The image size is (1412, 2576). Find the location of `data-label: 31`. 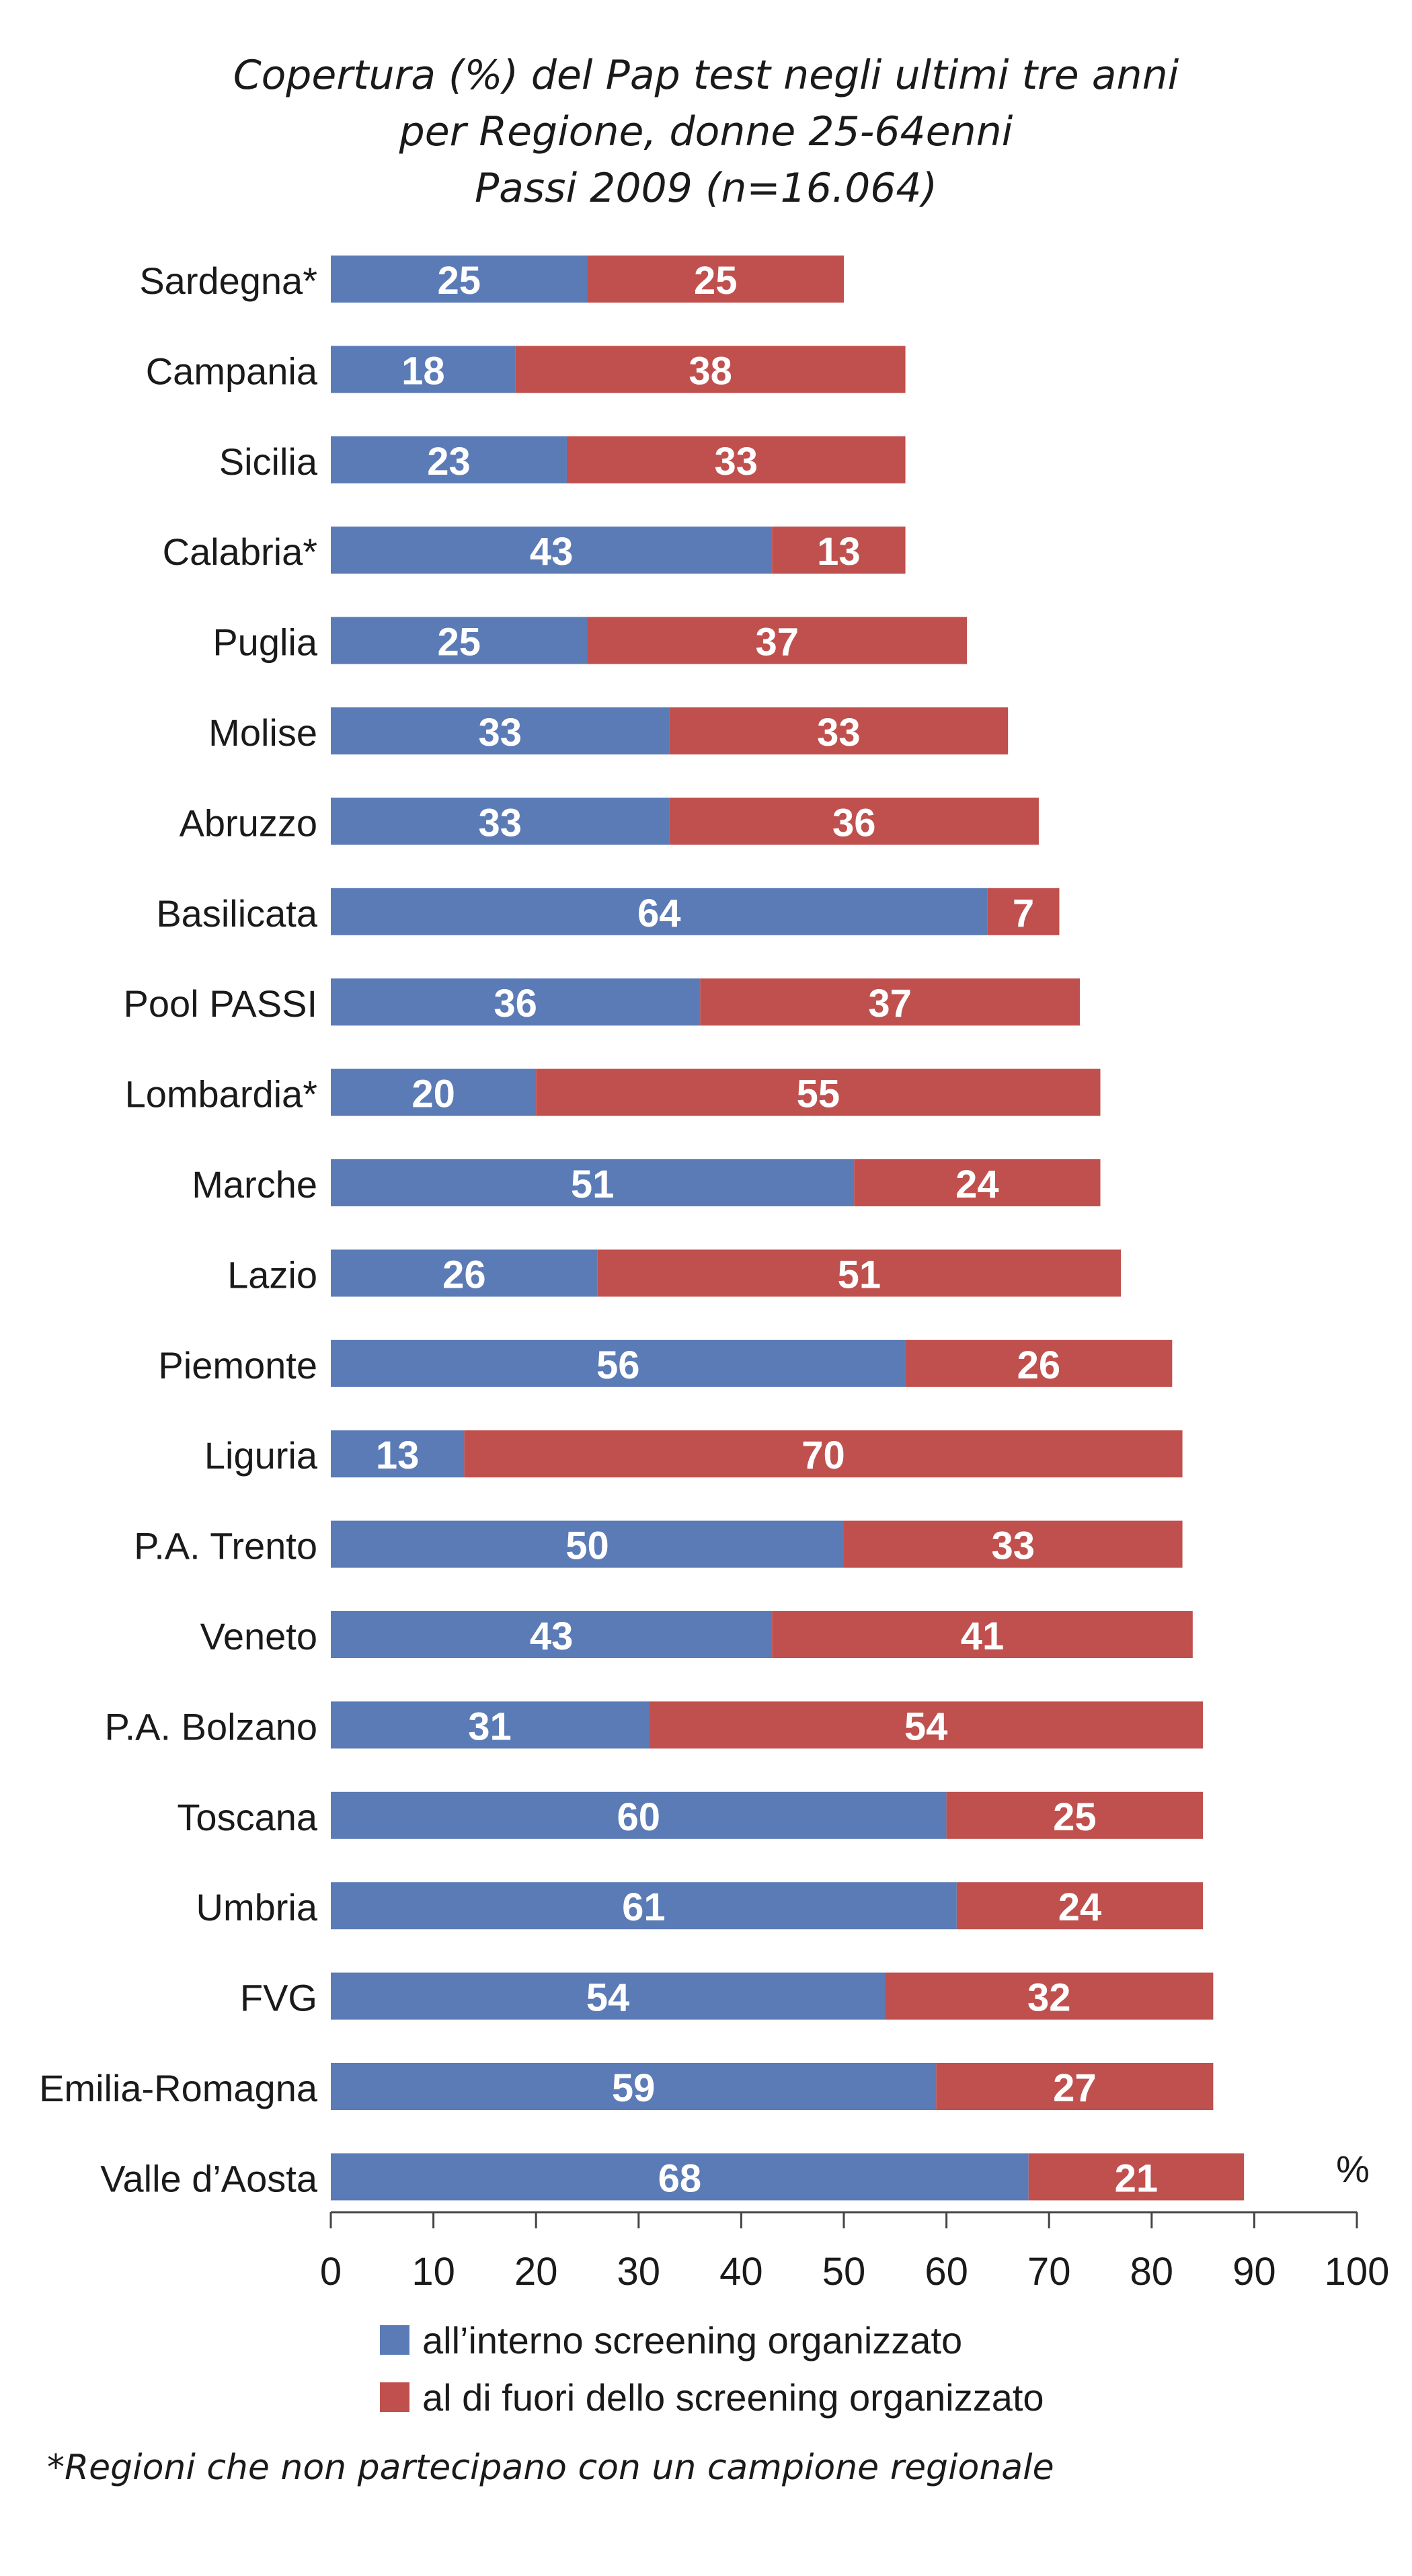

data-label: 31 is located at coordinates (490, 1726).